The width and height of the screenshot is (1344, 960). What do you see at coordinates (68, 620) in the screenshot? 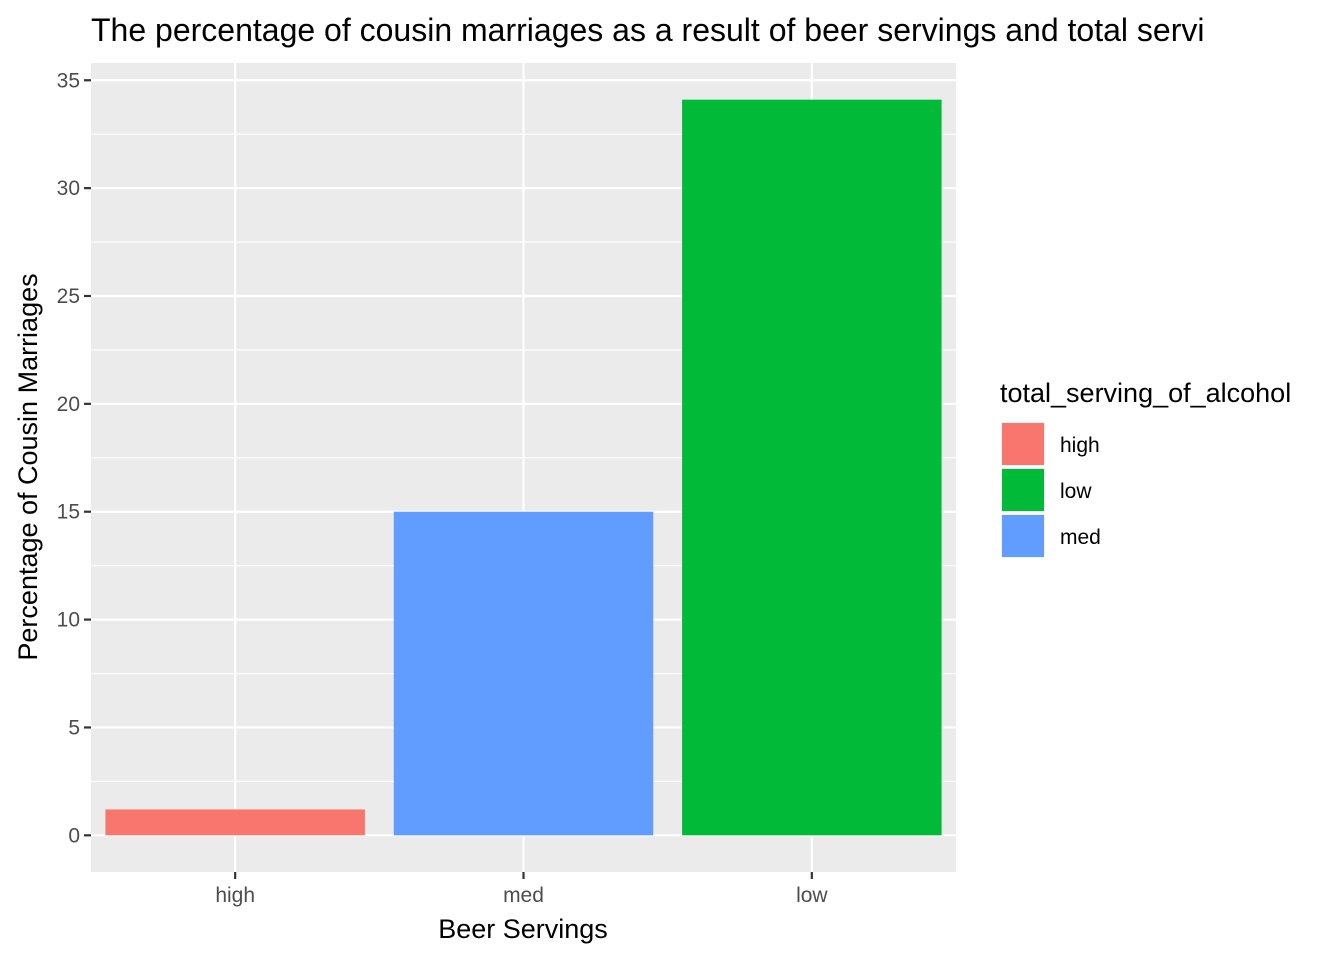
I see `y-tick-label: 10` at bounding box center [68, 620].